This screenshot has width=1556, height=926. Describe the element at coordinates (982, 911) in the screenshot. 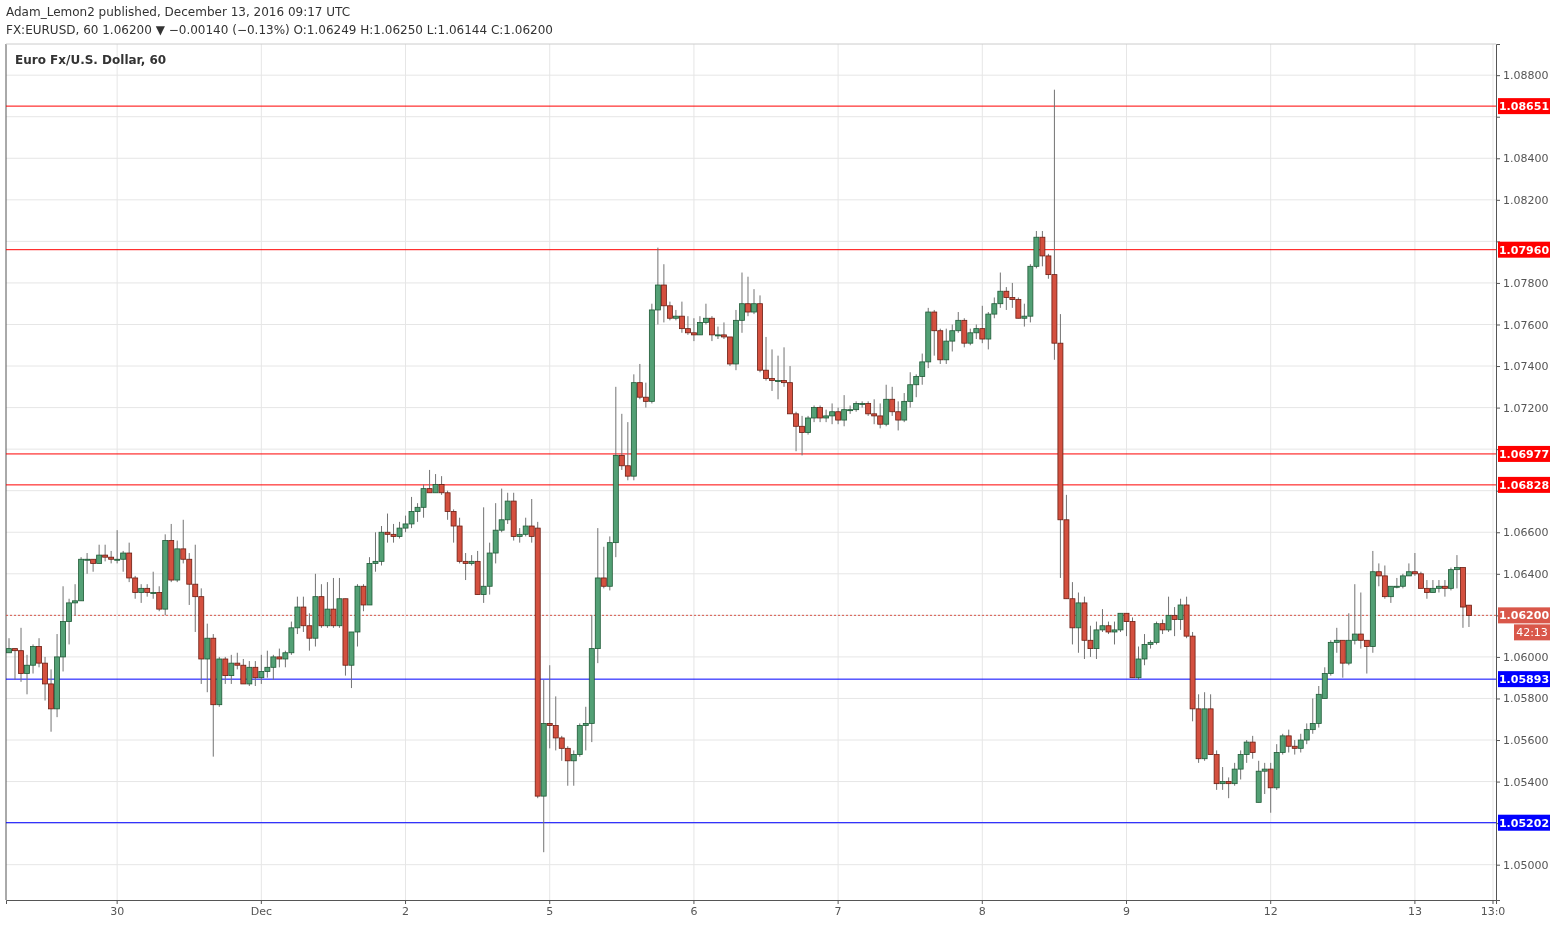

I see `x-tick-label: 8` at that location.